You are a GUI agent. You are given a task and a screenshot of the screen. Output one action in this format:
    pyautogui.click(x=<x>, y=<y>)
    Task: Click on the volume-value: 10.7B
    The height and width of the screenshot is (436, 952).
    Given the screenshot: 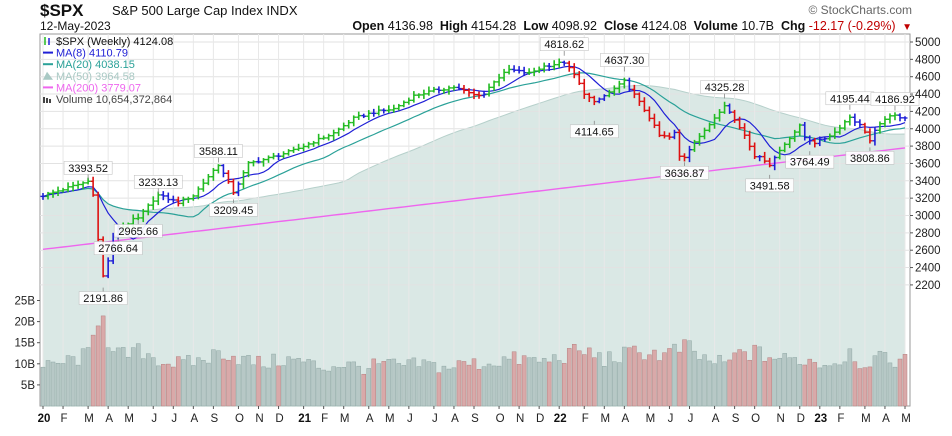 What is the action you would take?
    pyautogui.click(x=757, y=26)
    